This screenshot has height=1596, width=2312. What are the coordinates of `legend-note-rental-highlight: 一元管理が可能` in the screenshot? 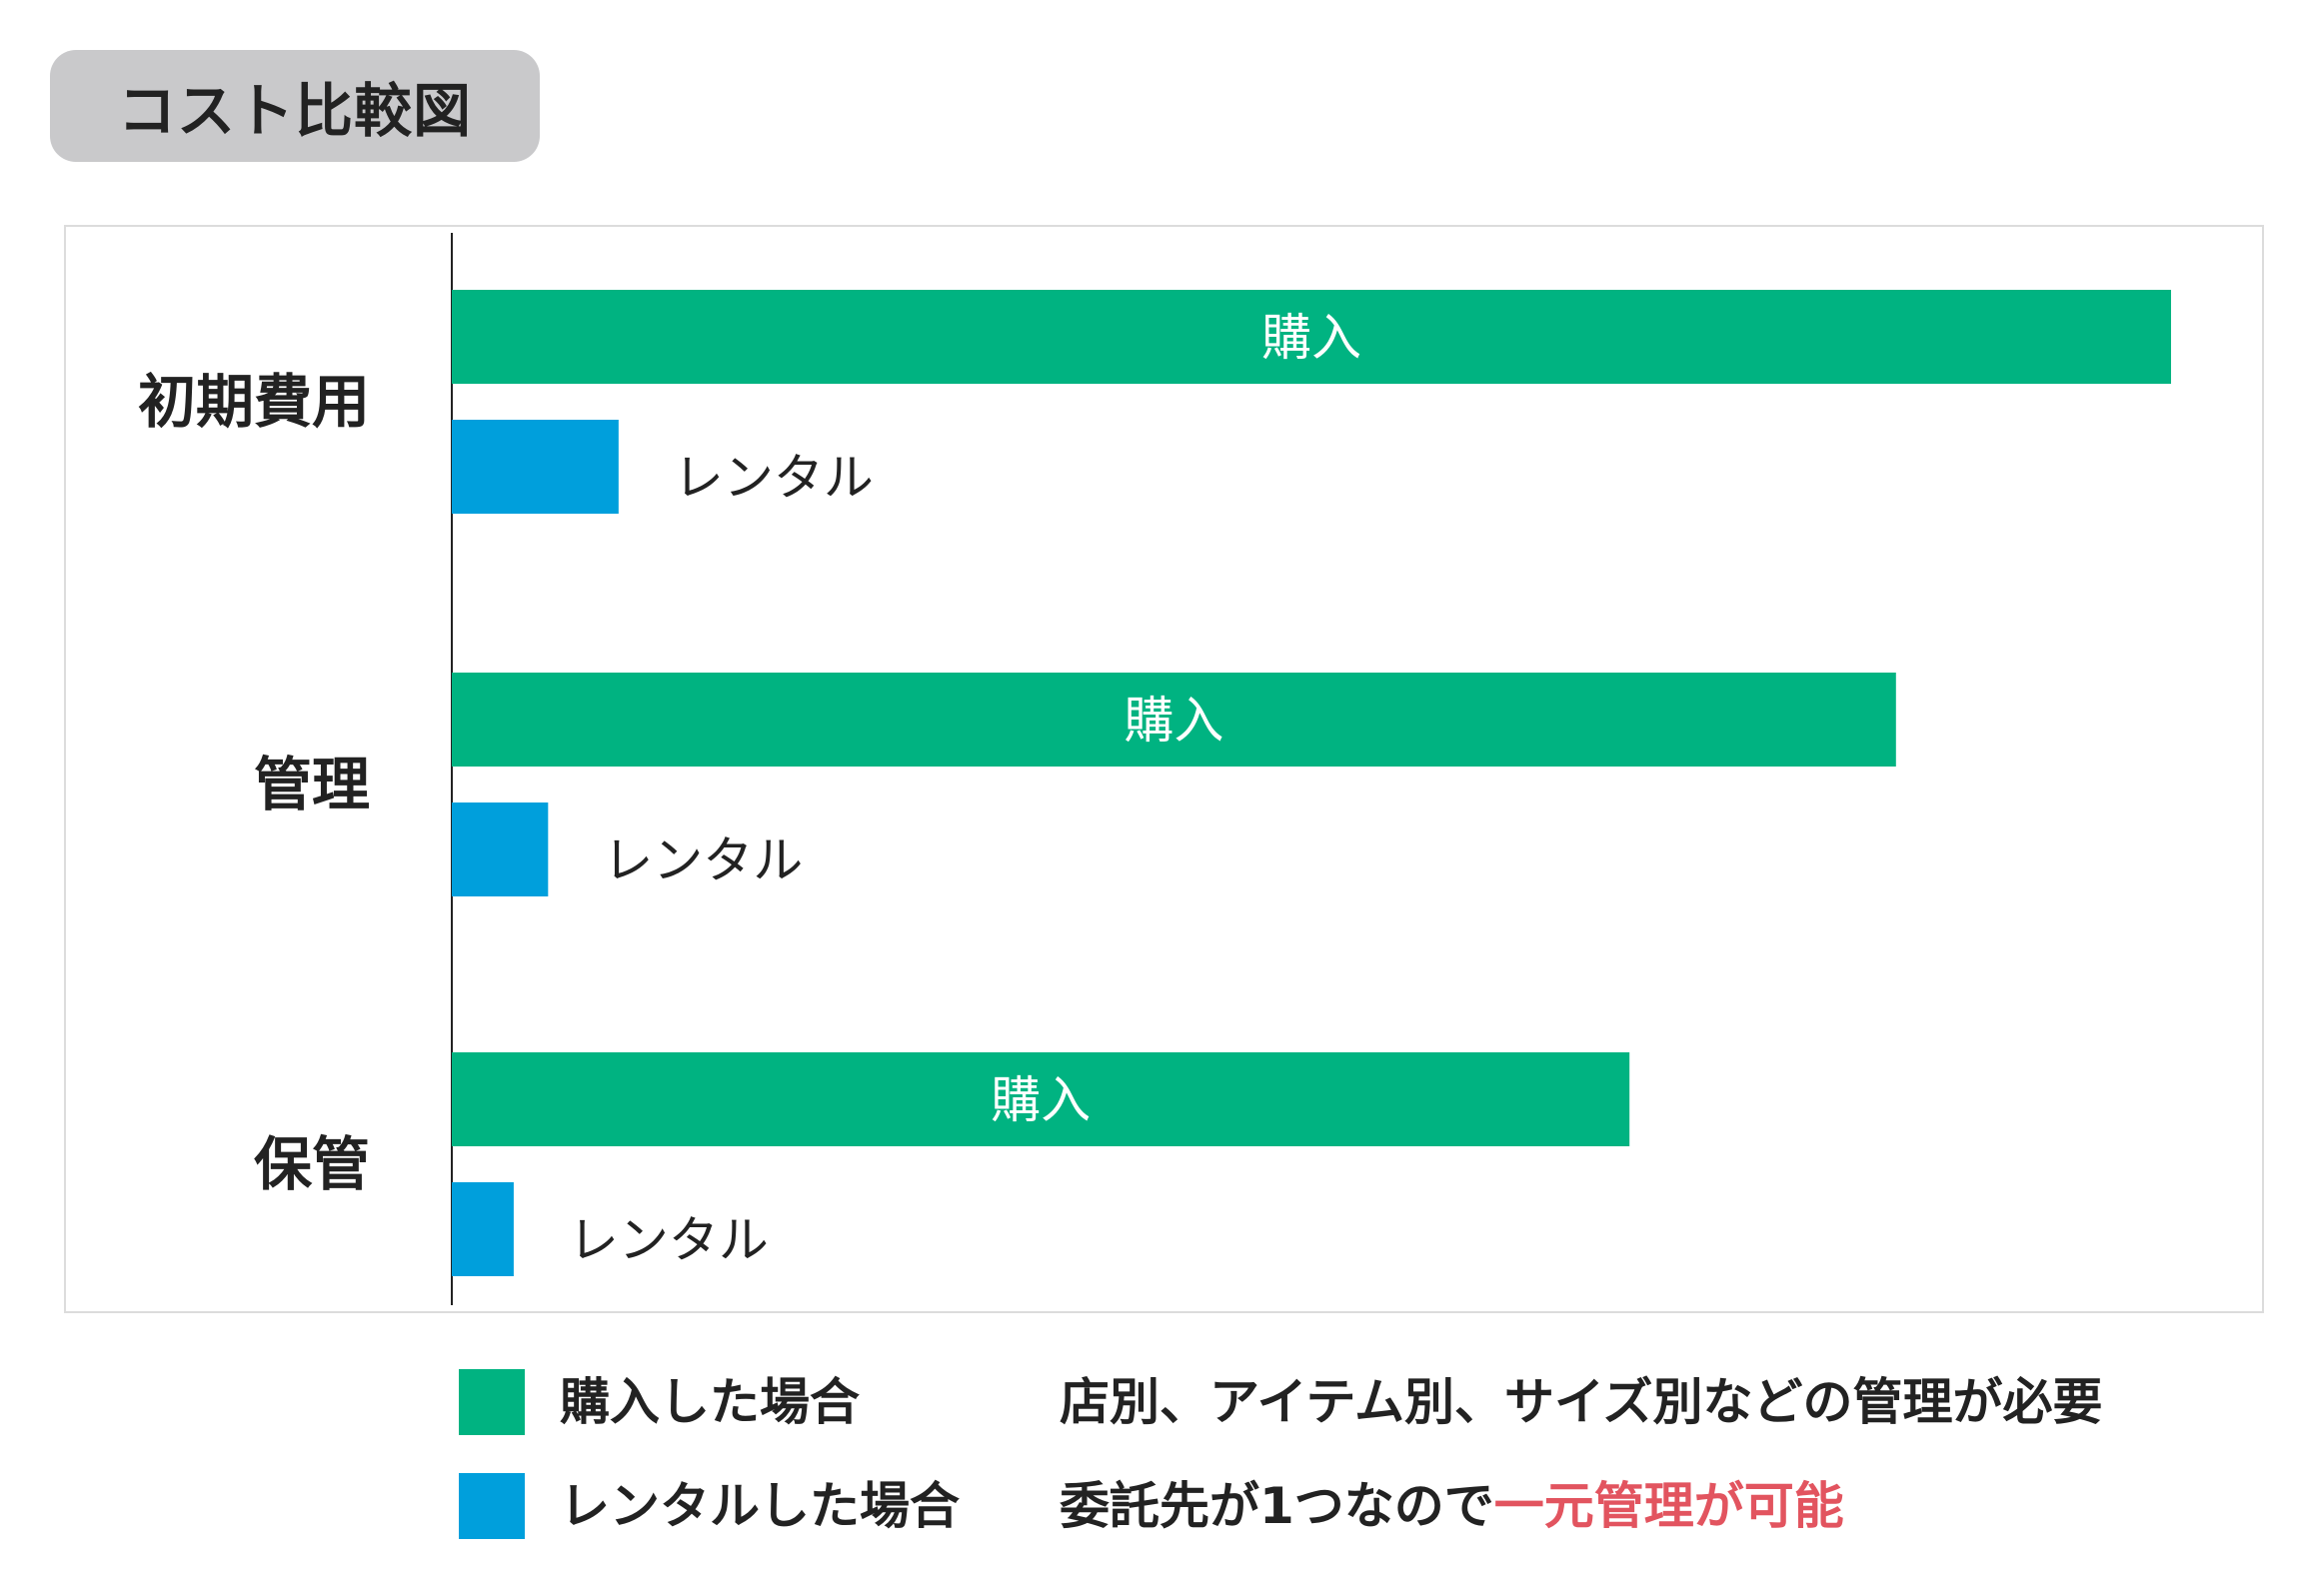 It's located at (1669, 1506).